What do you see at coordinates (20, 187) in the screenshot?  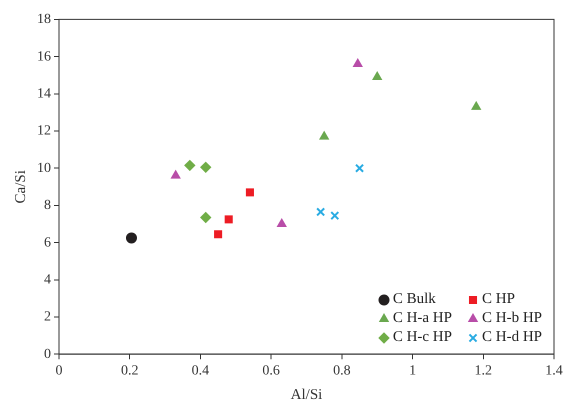 I see `y-axis-title: Ca/Si` at bounding box center [20, 187].